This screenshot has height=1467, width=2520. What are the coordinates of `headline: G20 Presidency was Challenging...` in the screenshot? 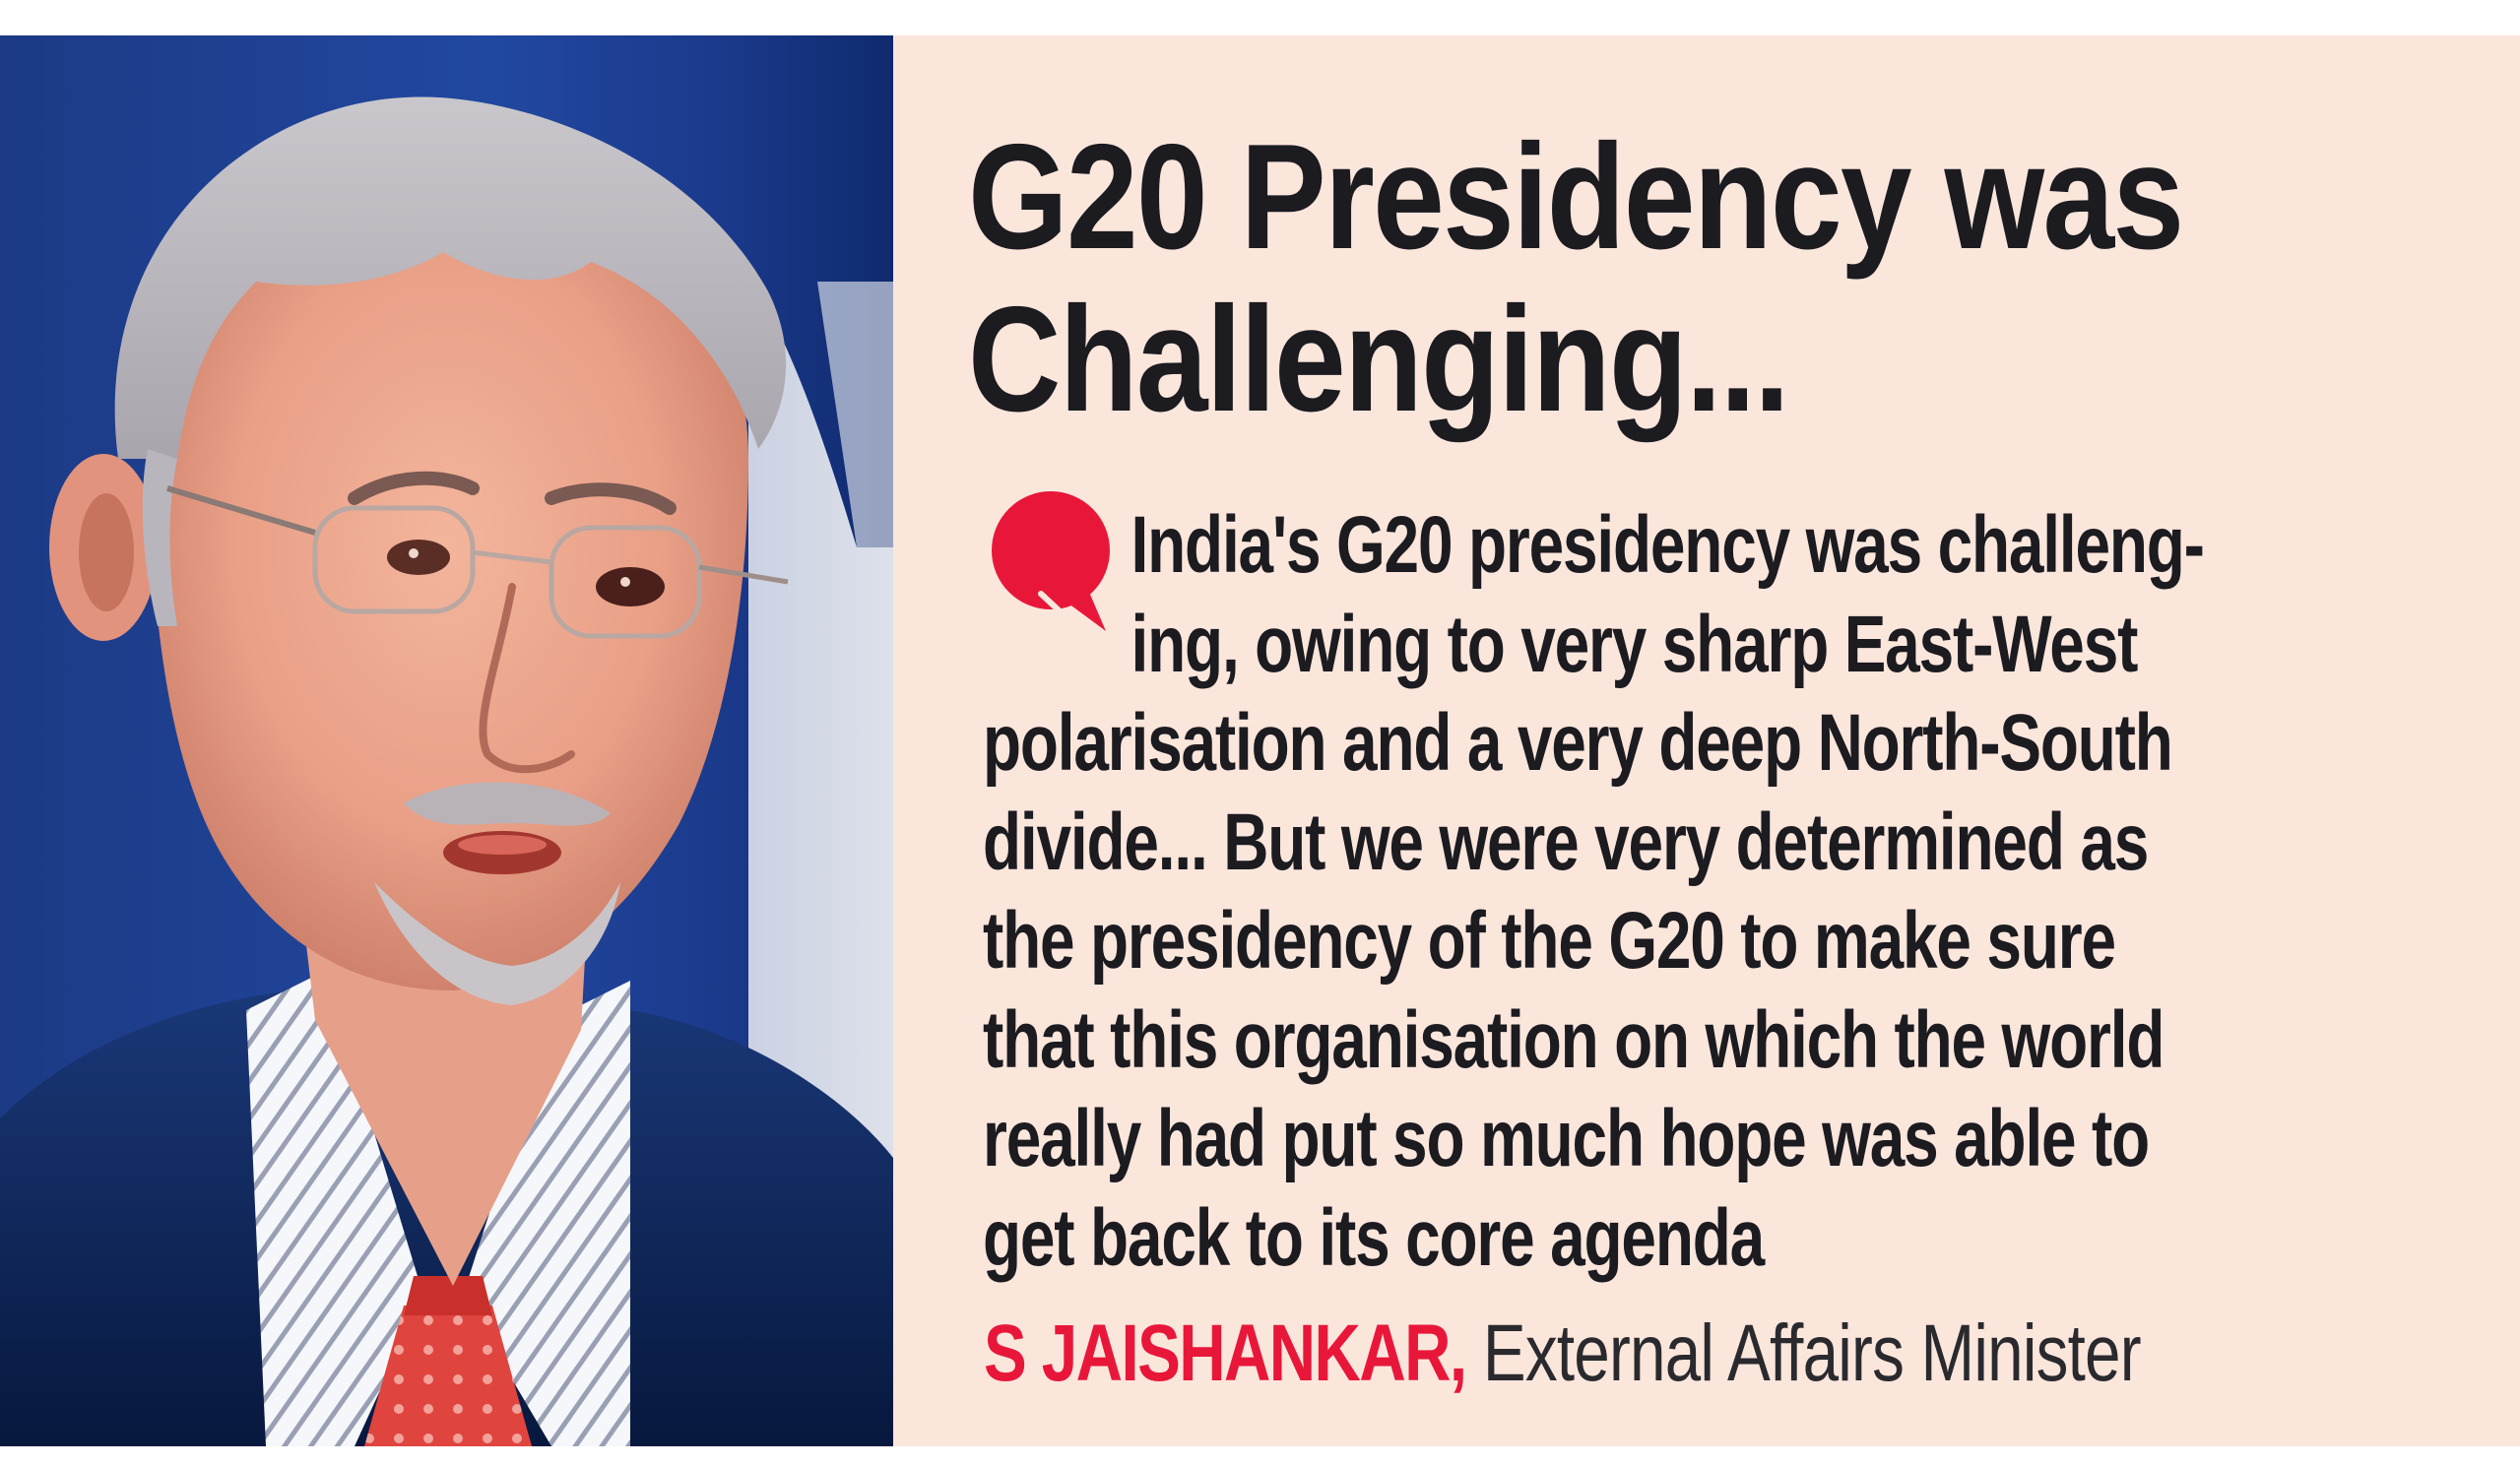 It's located at (1576, 278).